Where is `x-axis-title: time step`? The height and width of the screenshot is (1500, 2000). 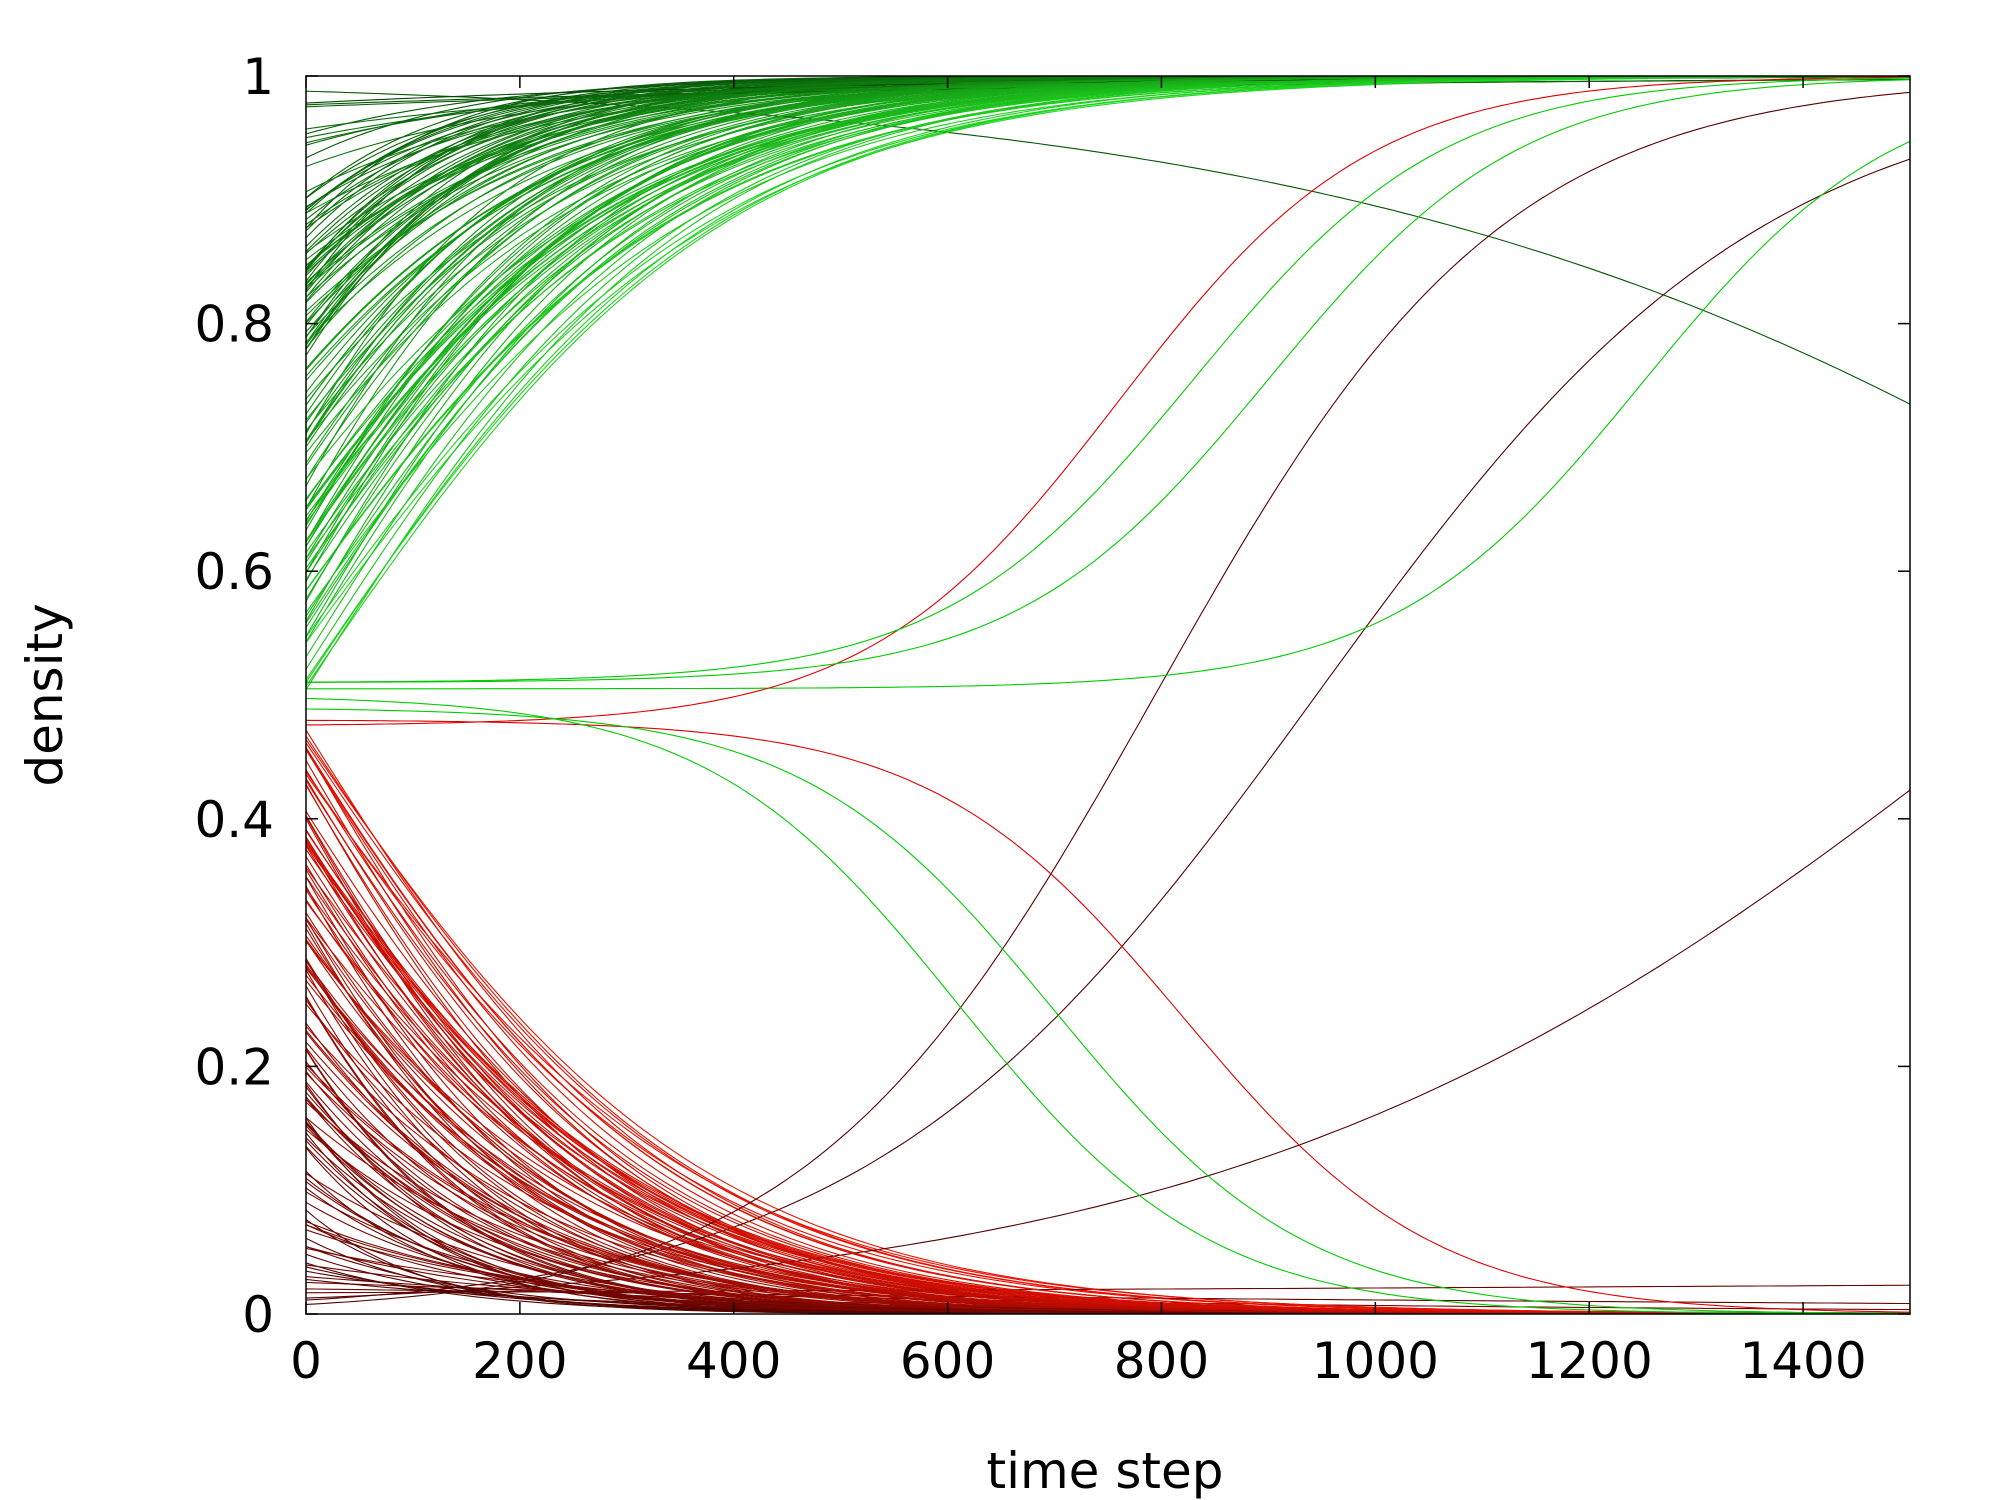 x-axis-title: time step is located at coordinates (1104, 1471).